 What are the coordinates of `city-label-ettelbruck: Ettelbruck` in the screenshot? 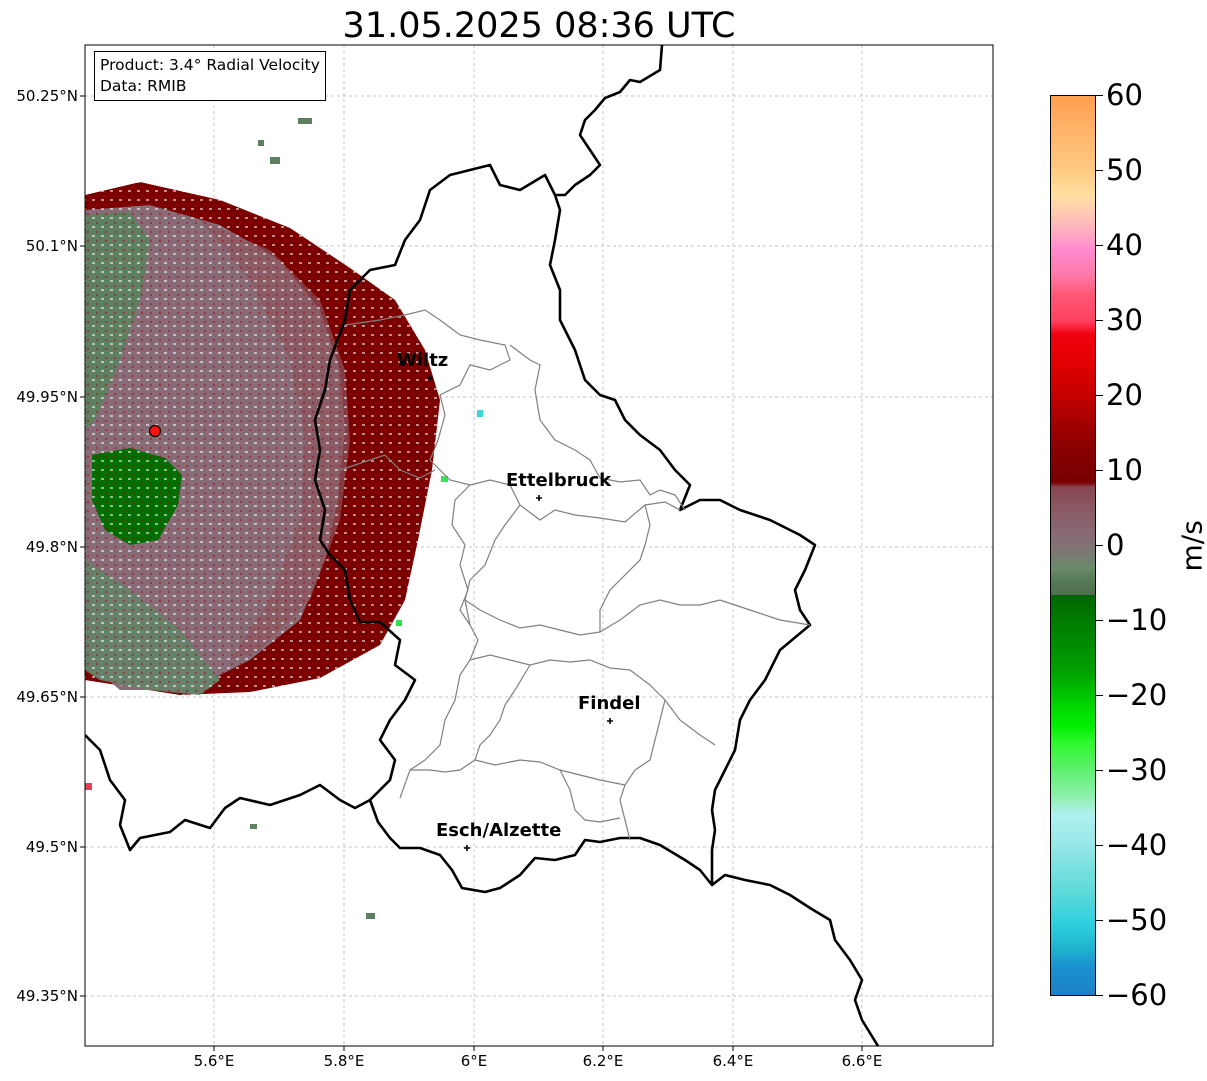 It's located at (559, 480).